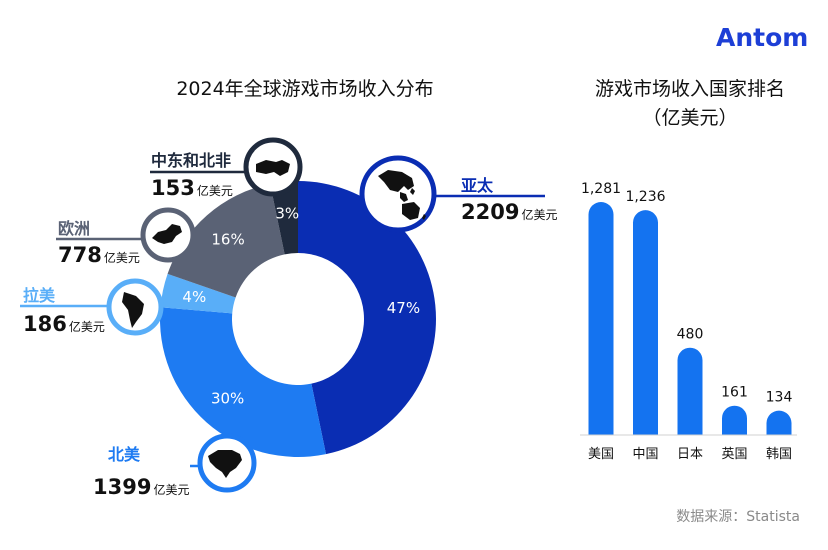  I want to click on value-asia-pacific: 2209 亿美元, so click(509, 212).